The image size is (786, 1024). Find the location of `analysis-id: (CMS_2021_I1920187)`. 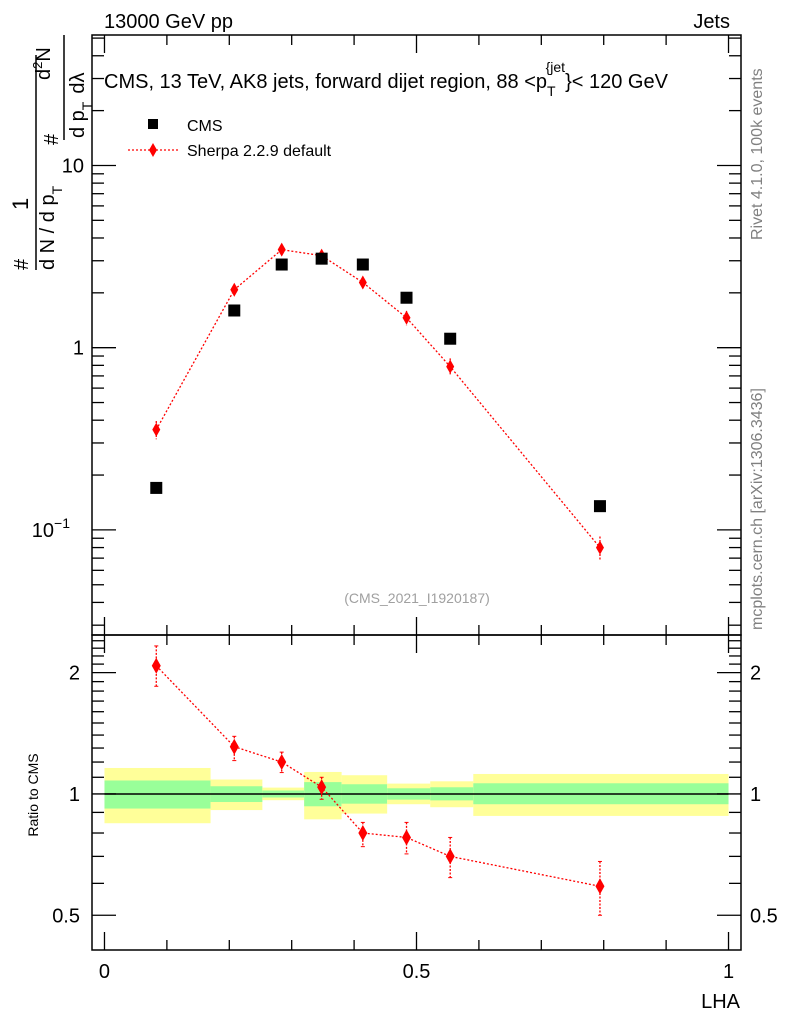

analysis-id: (CMS_2021_I1920187) is located at coordinates (417, 598).